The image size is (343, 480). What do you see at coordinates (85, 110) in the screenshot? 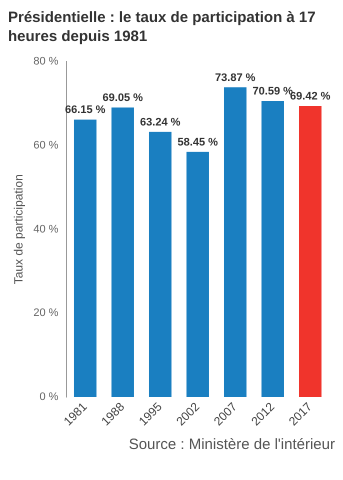
I see `data-label: 66.15 %` at bounding box center [85, 110].